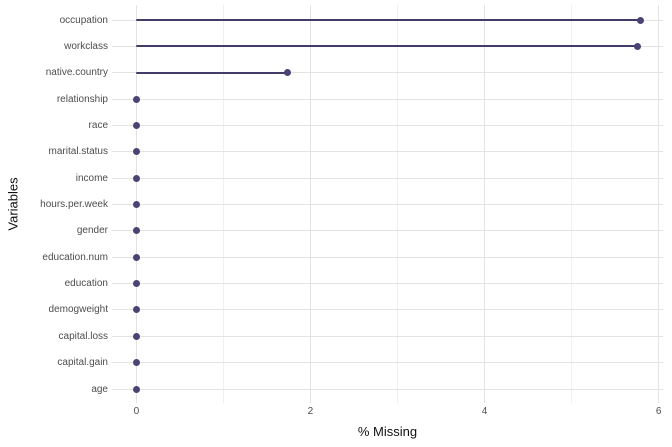 Image resolution: width=672 pixels, height=447 pixels. I want to click on y-axis-label: income, so click(91, 178).